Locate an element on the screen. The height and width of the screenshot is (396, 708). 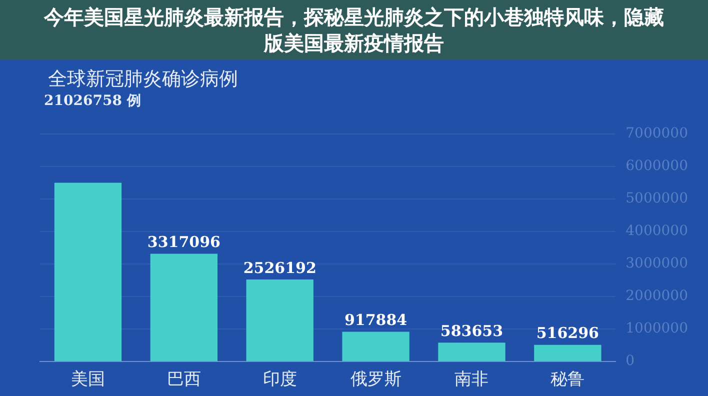
x-tick-label: 秘鲁 is located at coordinates (567, 378).